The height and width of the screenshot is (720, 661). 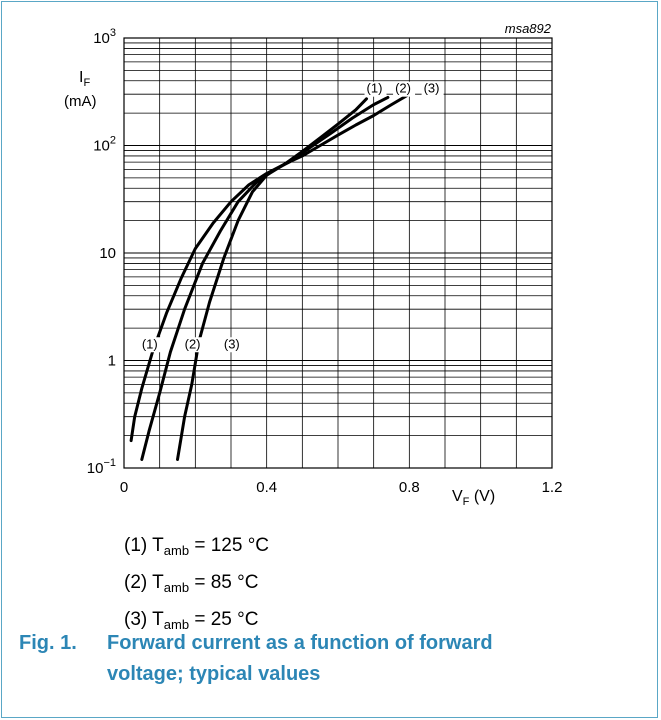 What do you see at coordinates (229, 545) in the screenshot?
I see `legend-item-1-suffix: = 125 °C` at bounding box center [229, 545].